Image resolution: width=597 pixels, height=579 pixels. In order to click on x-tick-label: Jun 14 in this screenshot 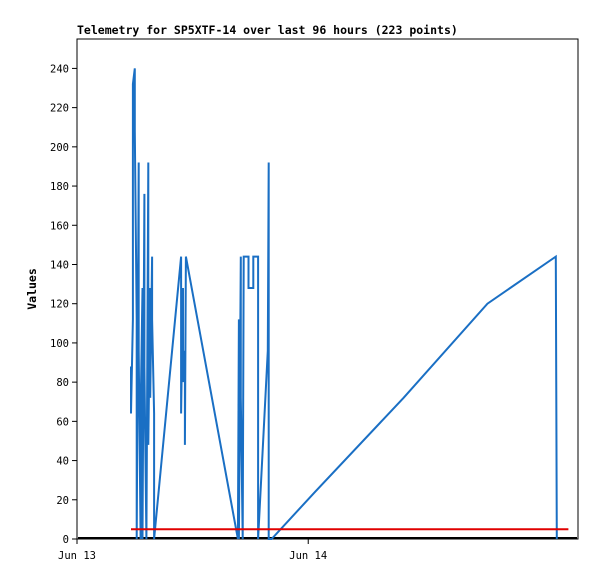, I will do `click(308, 556)`.